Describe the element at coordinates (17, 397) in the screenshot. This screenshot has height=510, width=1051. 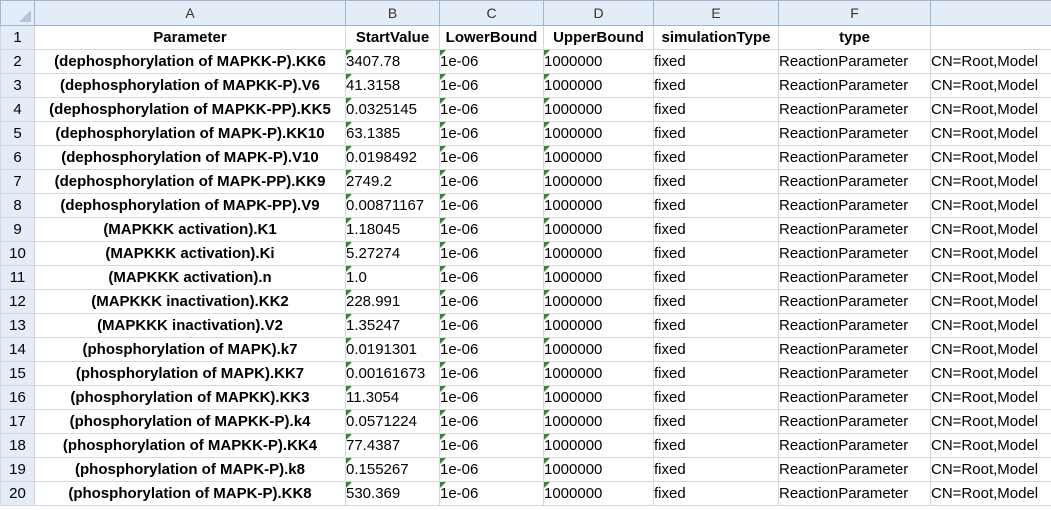
I see `row-number: 16` at that location.